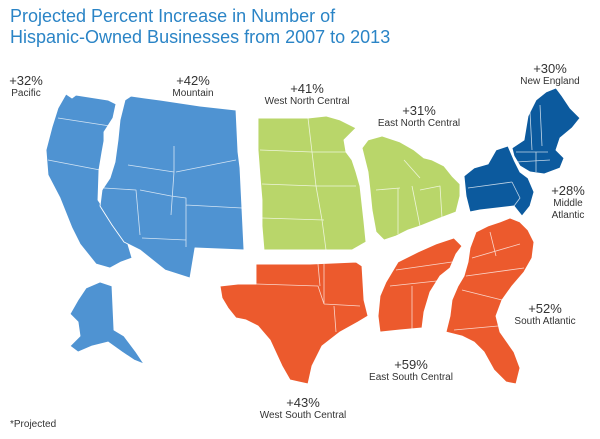 This screenshot has height=439, width=600. What do you see at coordinates (419, 123) in the screenshot?
I see `east-north-central-name: East North Central` at bounding box center [419, 123].